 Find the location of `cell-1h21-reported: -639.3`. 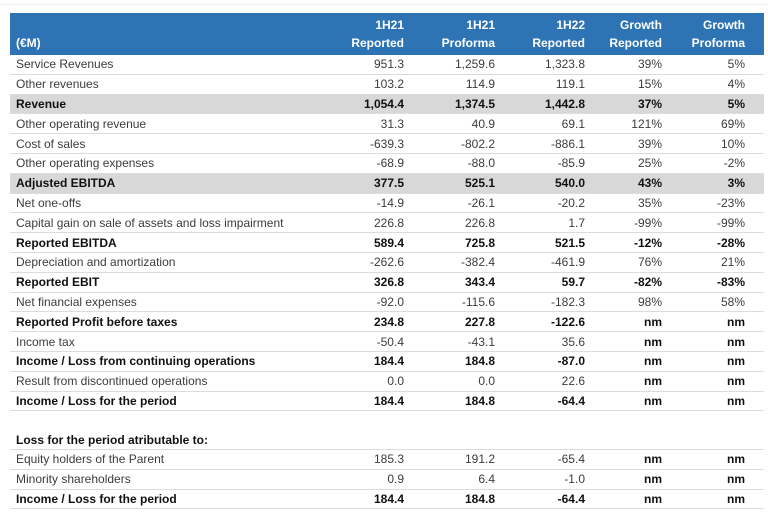

cell-1h21-reported: -639.3 is located at coordinates (372, 143).